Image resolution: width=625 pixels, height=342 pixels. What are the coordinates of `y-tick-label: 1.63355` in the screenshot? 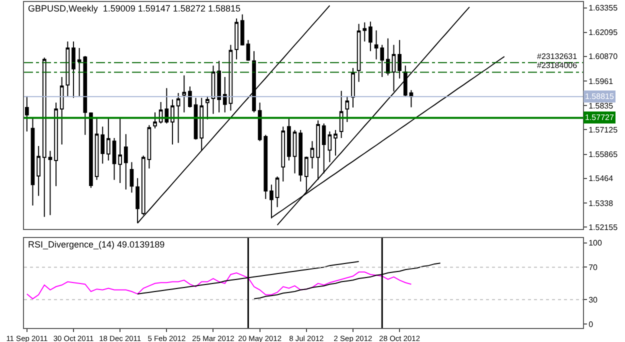 It's located at (603, 8).